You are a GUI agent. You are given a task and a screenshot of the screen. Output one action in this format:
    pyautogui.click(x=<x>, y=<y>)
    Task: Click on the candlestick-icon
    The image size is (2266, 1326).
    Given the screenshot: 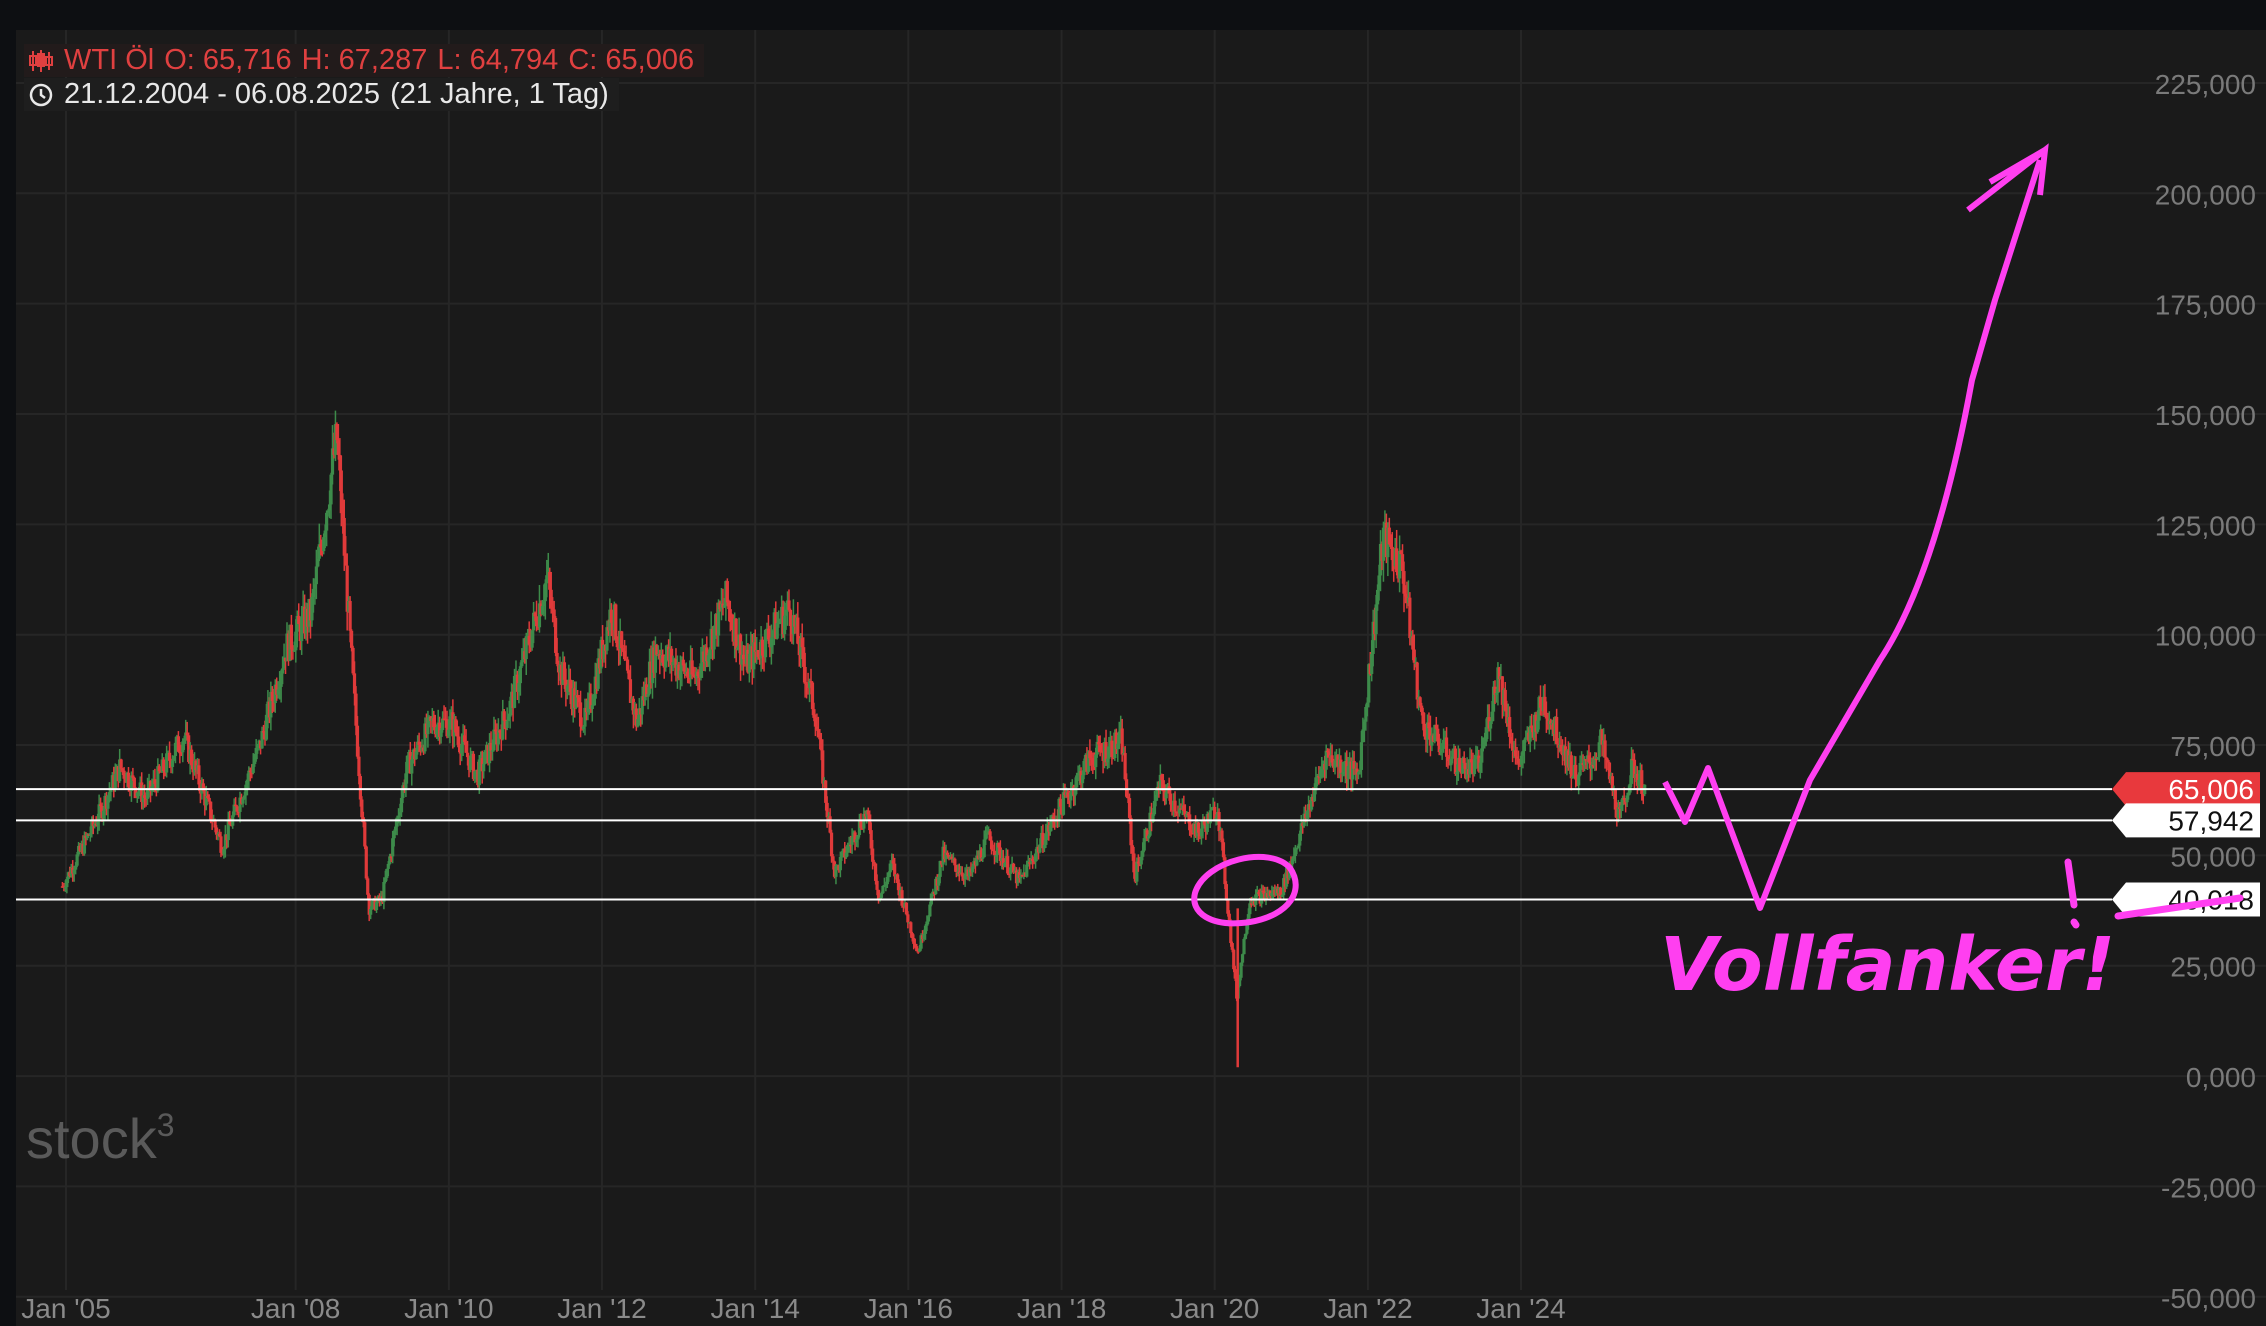 What is the action you would take?
    pyautogui.click(x=41, y=61)
    